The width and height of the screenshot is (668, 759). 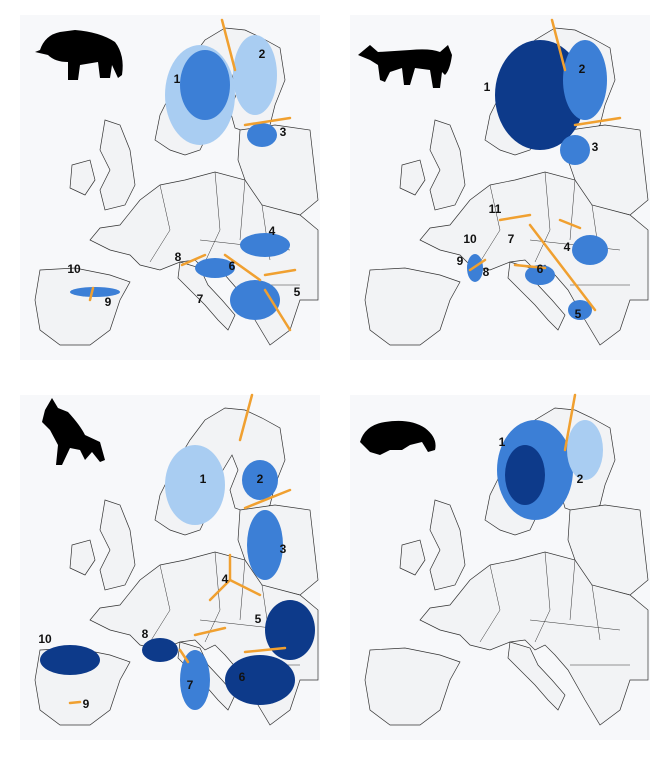 What do you see at coordinates (495, 209) in the screenshot?
I see `population-label: 11` at bounding box center [495, 209].